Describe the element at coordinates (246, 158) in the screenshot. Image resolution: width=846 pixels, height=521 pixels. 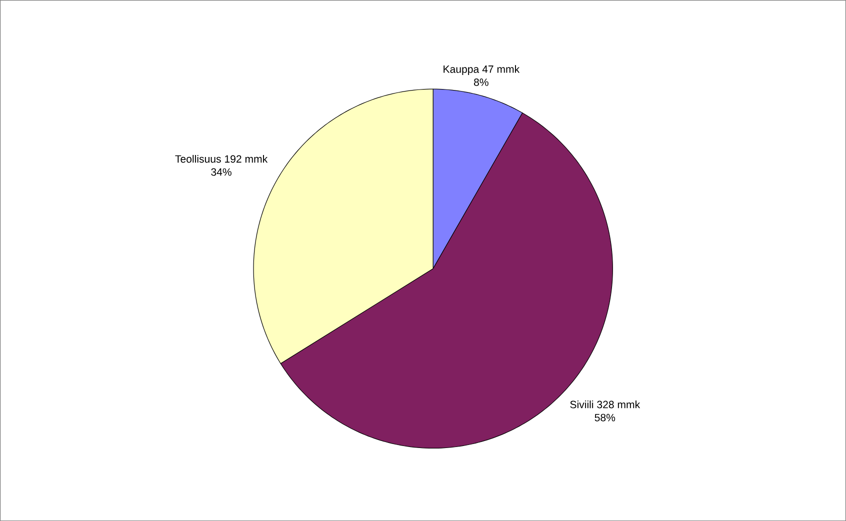
I see `data-label: 192 mmk` at that location.